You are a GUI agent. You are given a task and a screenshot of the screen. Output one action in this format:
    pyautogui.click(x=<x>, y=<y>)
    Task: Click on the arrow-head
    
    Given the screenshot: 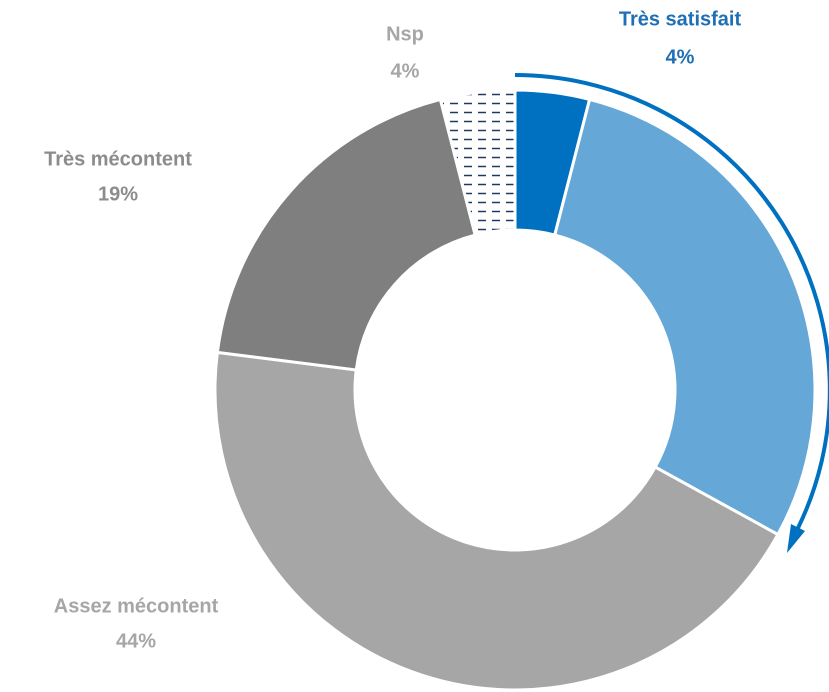 What is the action you would take?
    pyautogui.click(x=796, y=538)
    